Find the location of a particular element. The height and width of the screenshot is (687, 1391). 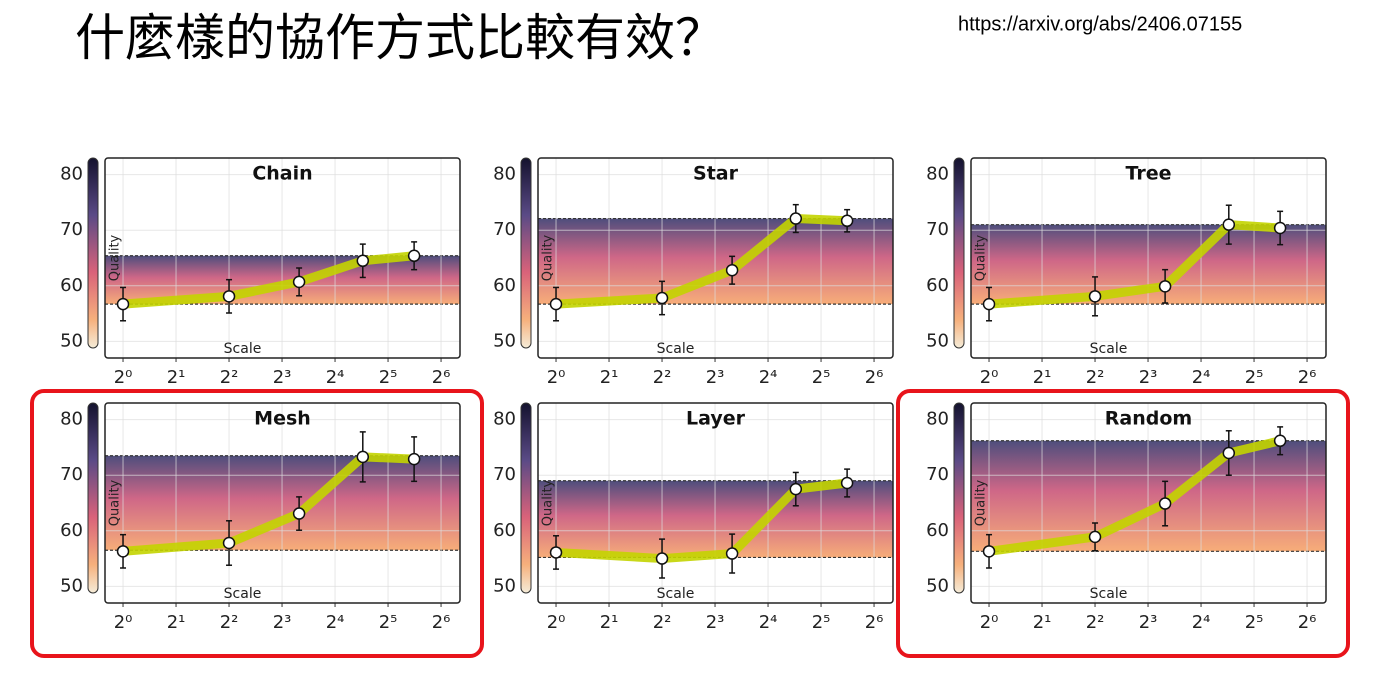

chart-title: Random is located at coordinates (1148, 419).